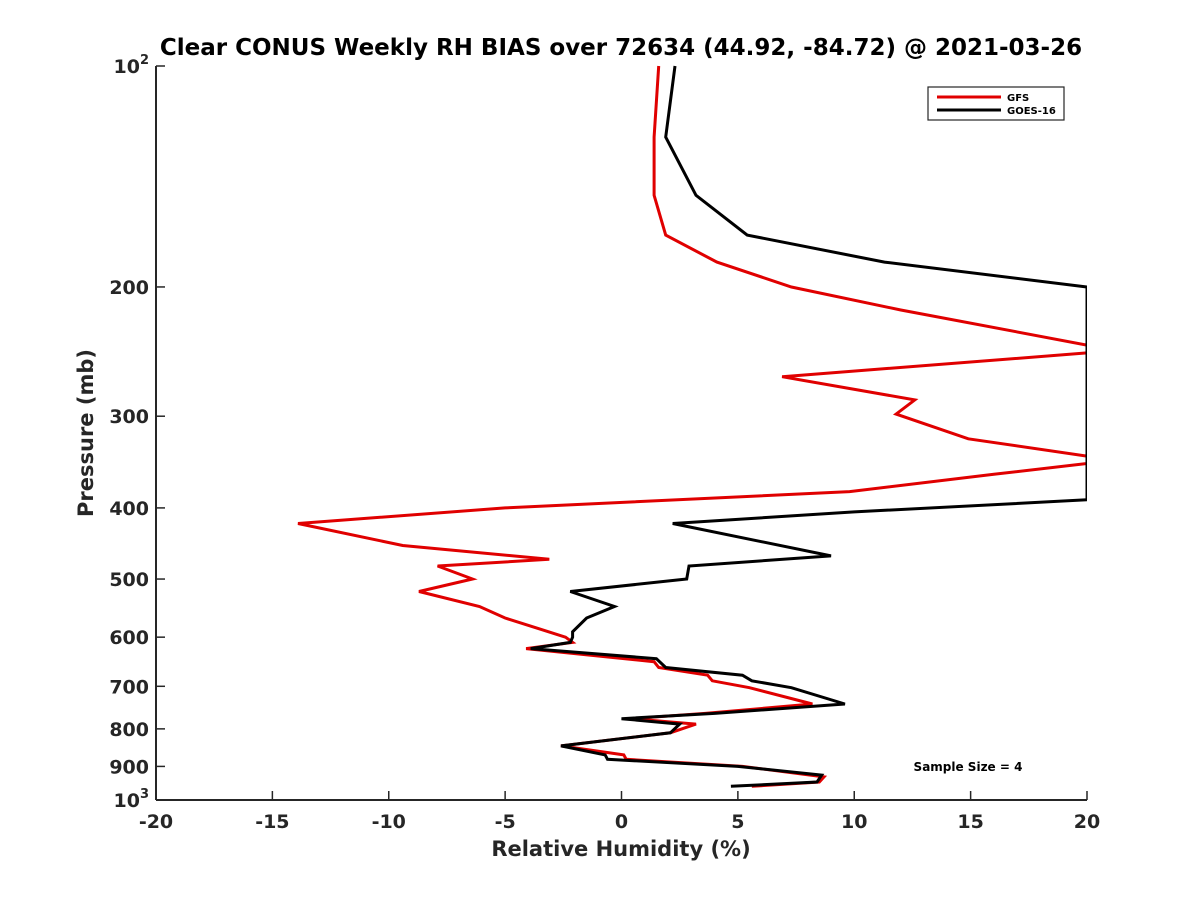 The width and height of the screenshot is (1200, 900). What do you see at coordinates (129, 417) in the screenshot?
I see `y-tick-label: 300` at bounding box center [129, 417].